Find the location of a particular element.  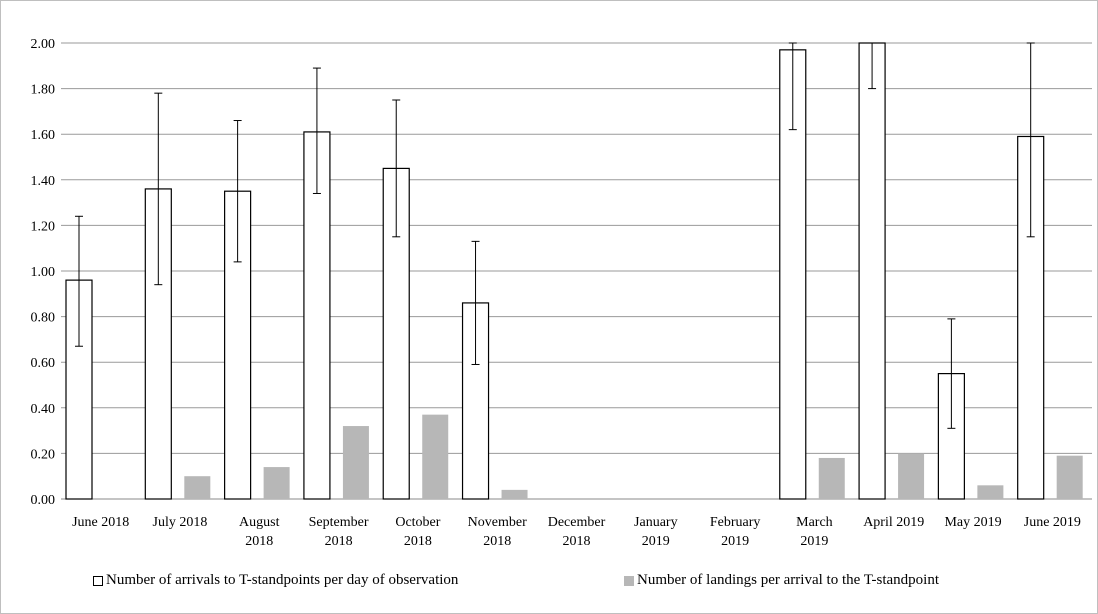

y-tick-label: 1.00 is located at coordinates (43, 272).